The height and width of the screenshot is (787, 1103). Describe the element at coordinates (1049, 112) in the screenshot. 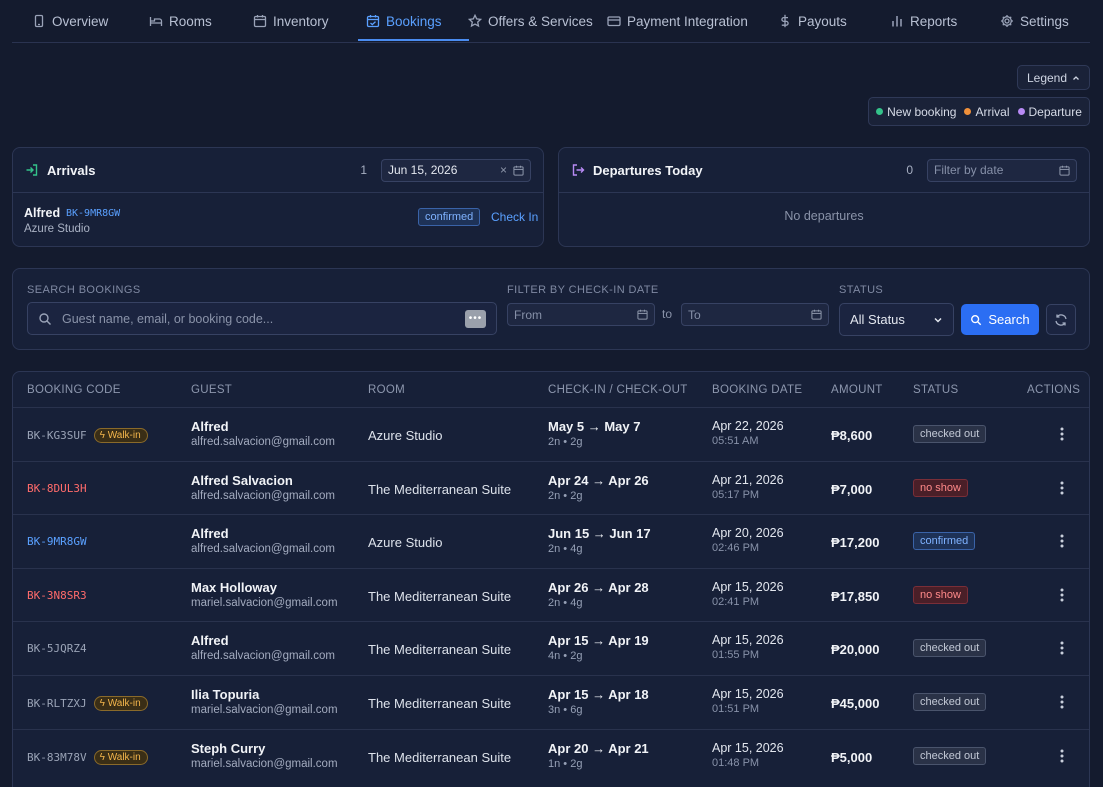

I see `legend-item-departure: Departure` at that location.